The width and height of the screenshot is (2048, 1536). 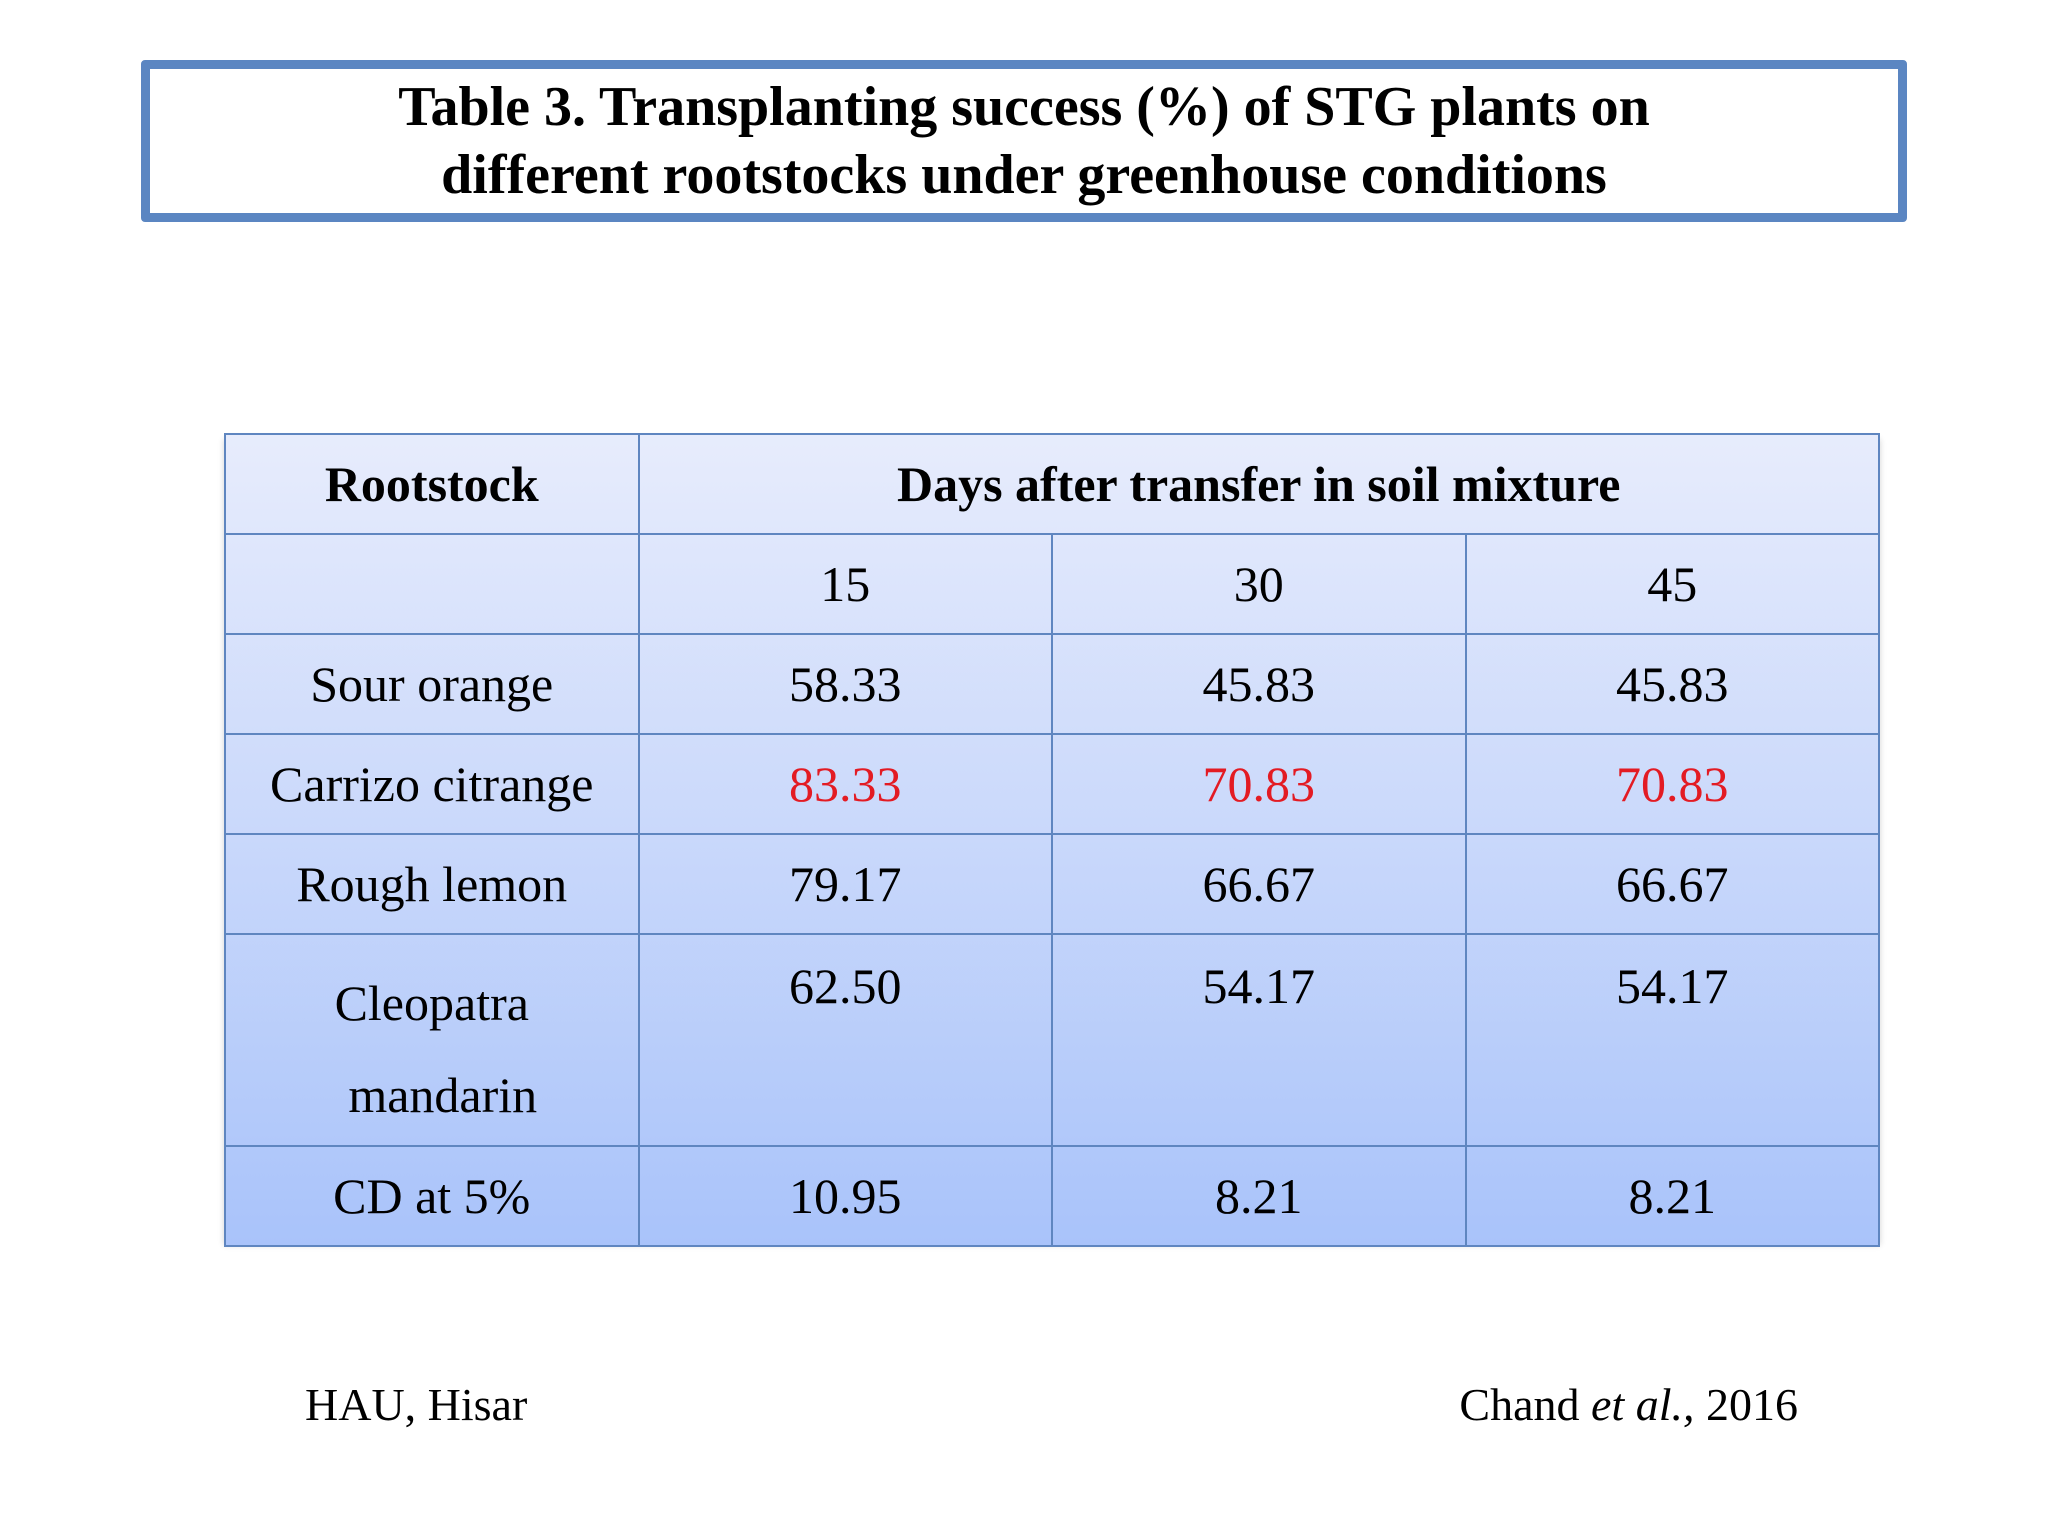 What do you see at coordinates (1672, 584) in the screenshot?
I see `days-45: 45` at bounding box center [1672, 584].